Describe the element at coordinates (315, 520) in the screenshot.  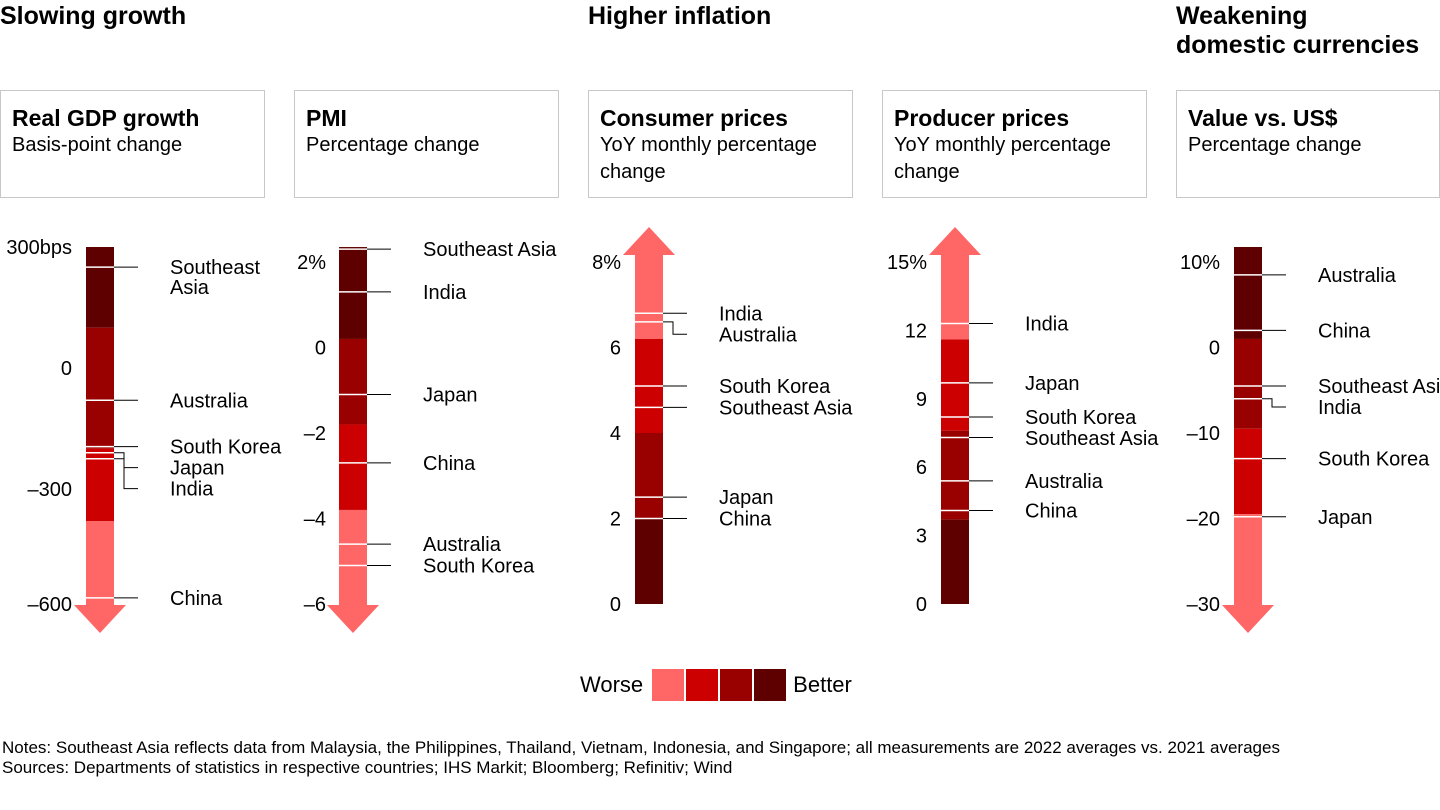
I see `tick-label: –4` at that location.